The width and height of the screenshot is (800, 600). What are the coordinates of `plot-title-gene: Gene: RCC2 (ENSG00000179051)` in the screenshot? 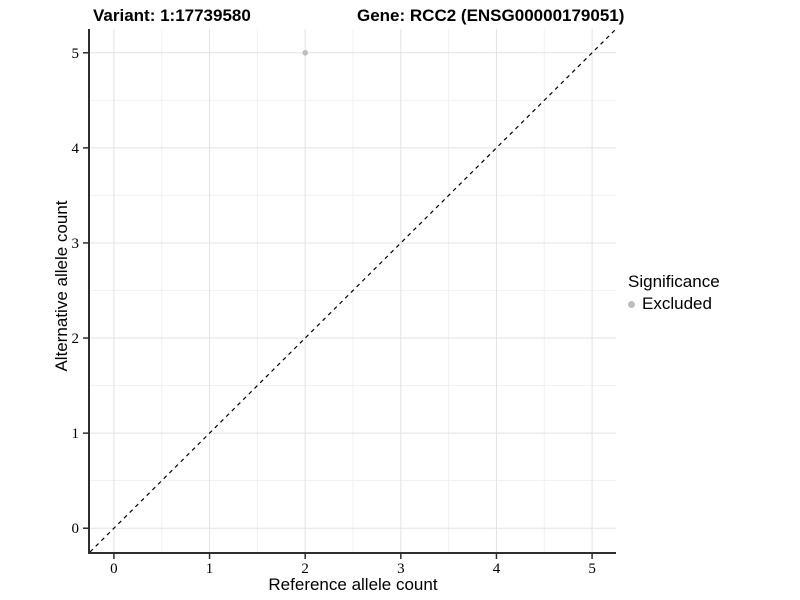 It's located at (491, 15).